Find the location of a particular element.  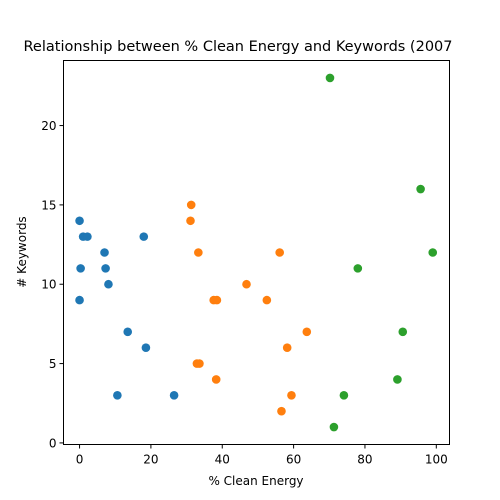

y-axis-ticks: 0 5 10 15 20 is located at coordinates (52, 284).